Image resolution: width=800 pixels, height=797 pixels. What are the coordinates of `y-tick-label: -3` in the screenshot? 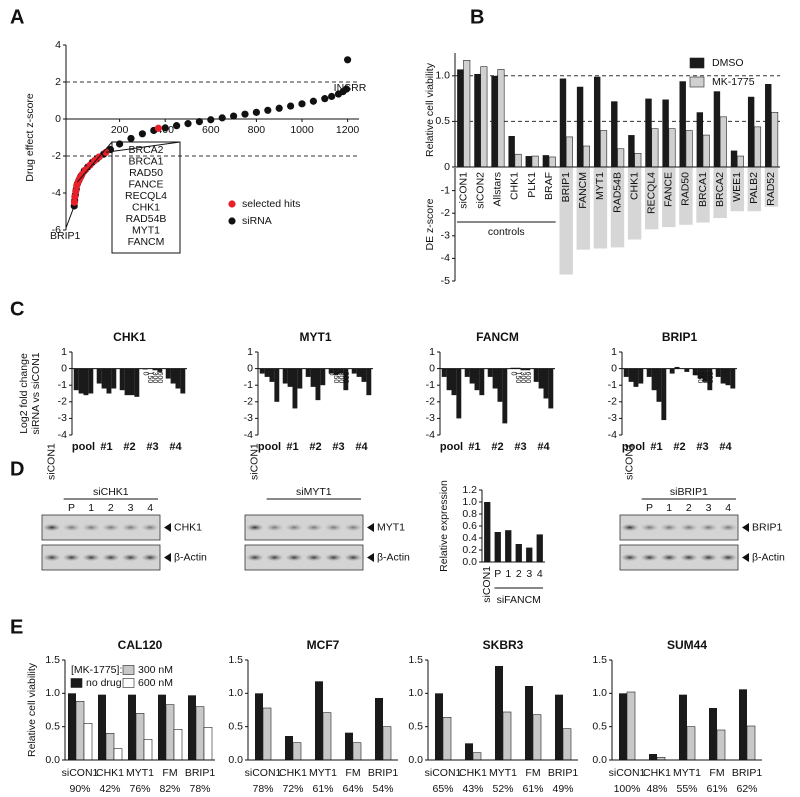 It's located at (248, 418).